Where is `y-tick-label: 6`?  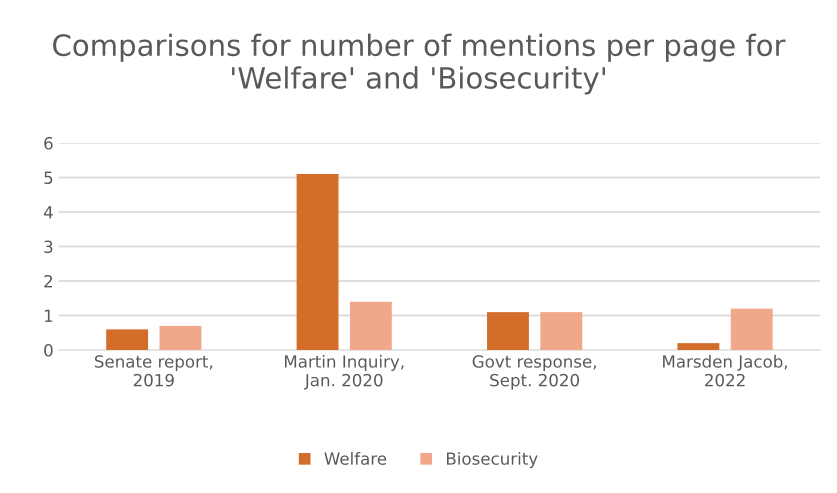 y-tick-label: 6 is located at coordinates (48, 143).